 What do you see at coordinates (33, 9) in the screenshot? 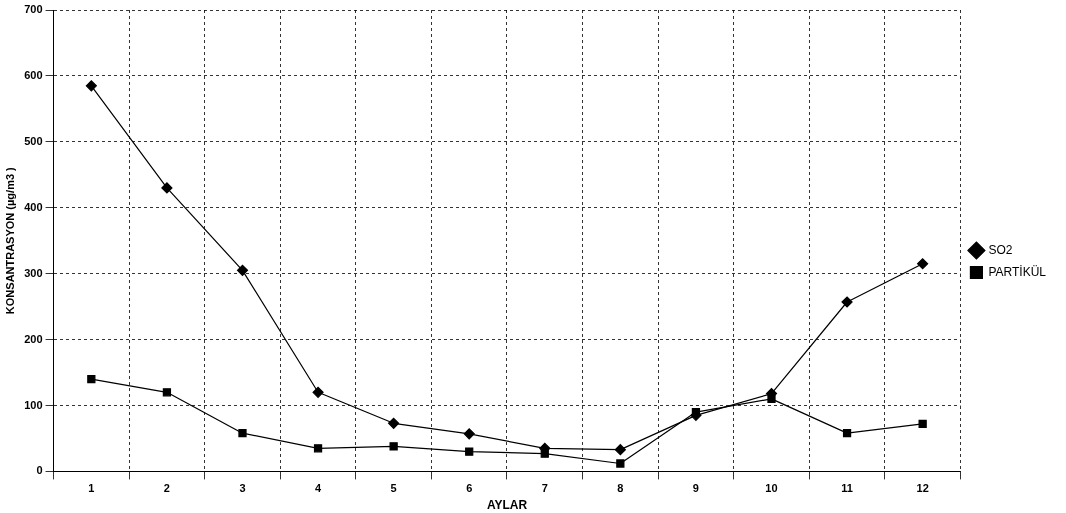
I see `y-tick-label: 700` at bounding box center [33, 9].